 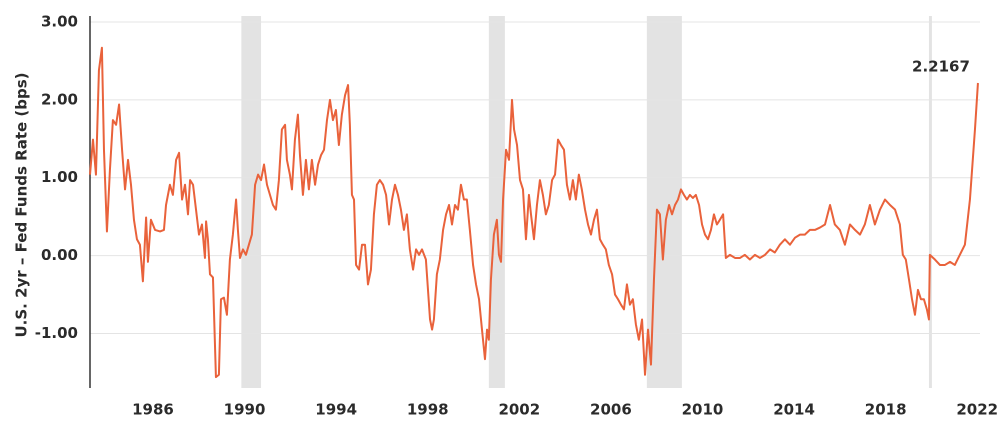 What do you see at coordinates (59, 99) in the screenshot?
I see `y-tick-label: 2.00` at bounding box center [59, 99].